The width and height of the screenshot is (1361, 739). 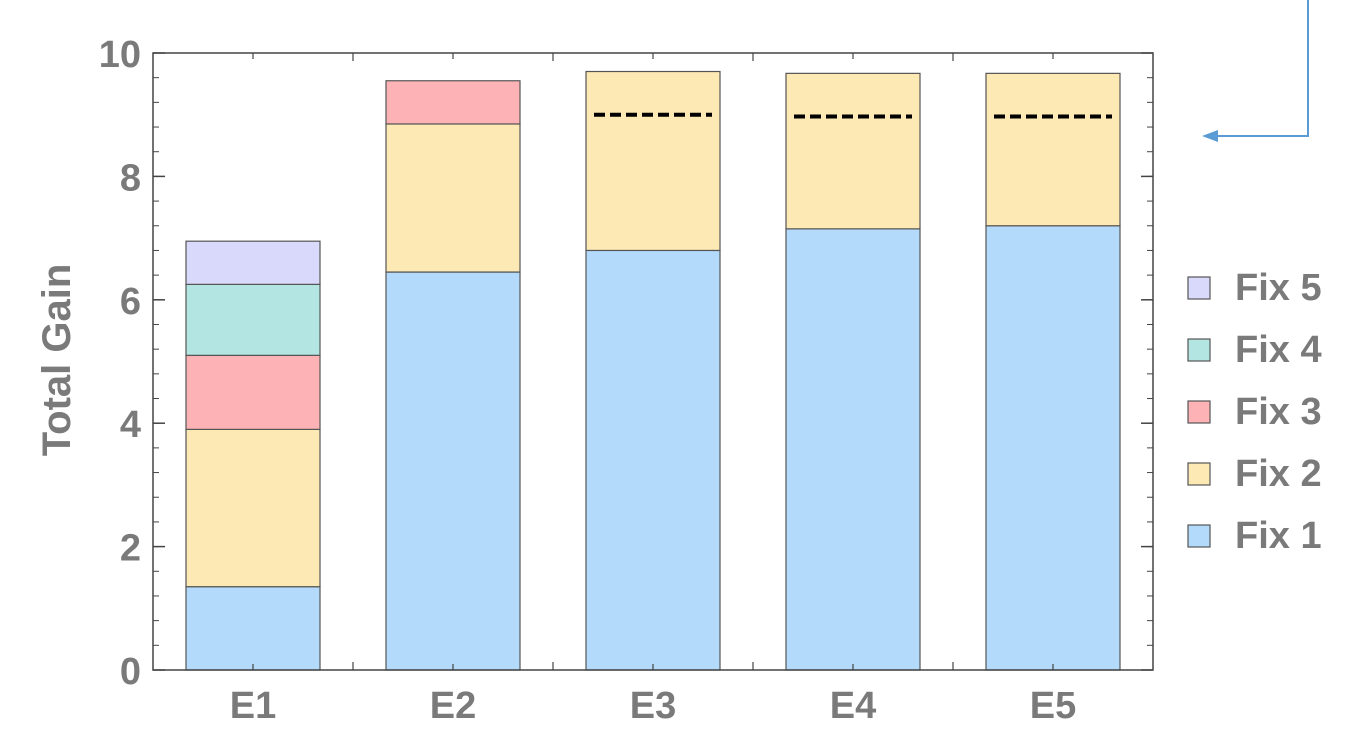 I want to click on y-tick-label: 4, so click(x=130, y=425).